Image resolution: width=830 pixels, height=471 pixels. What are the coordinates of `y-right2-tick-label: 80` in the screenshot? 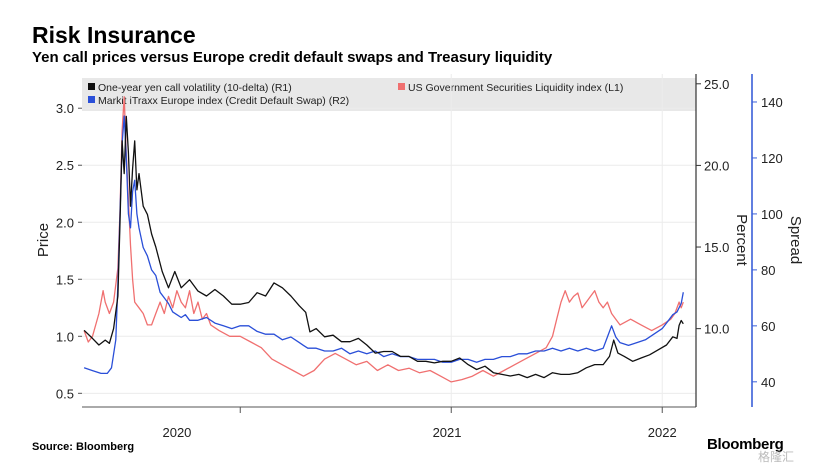 It's located at (768, 270).